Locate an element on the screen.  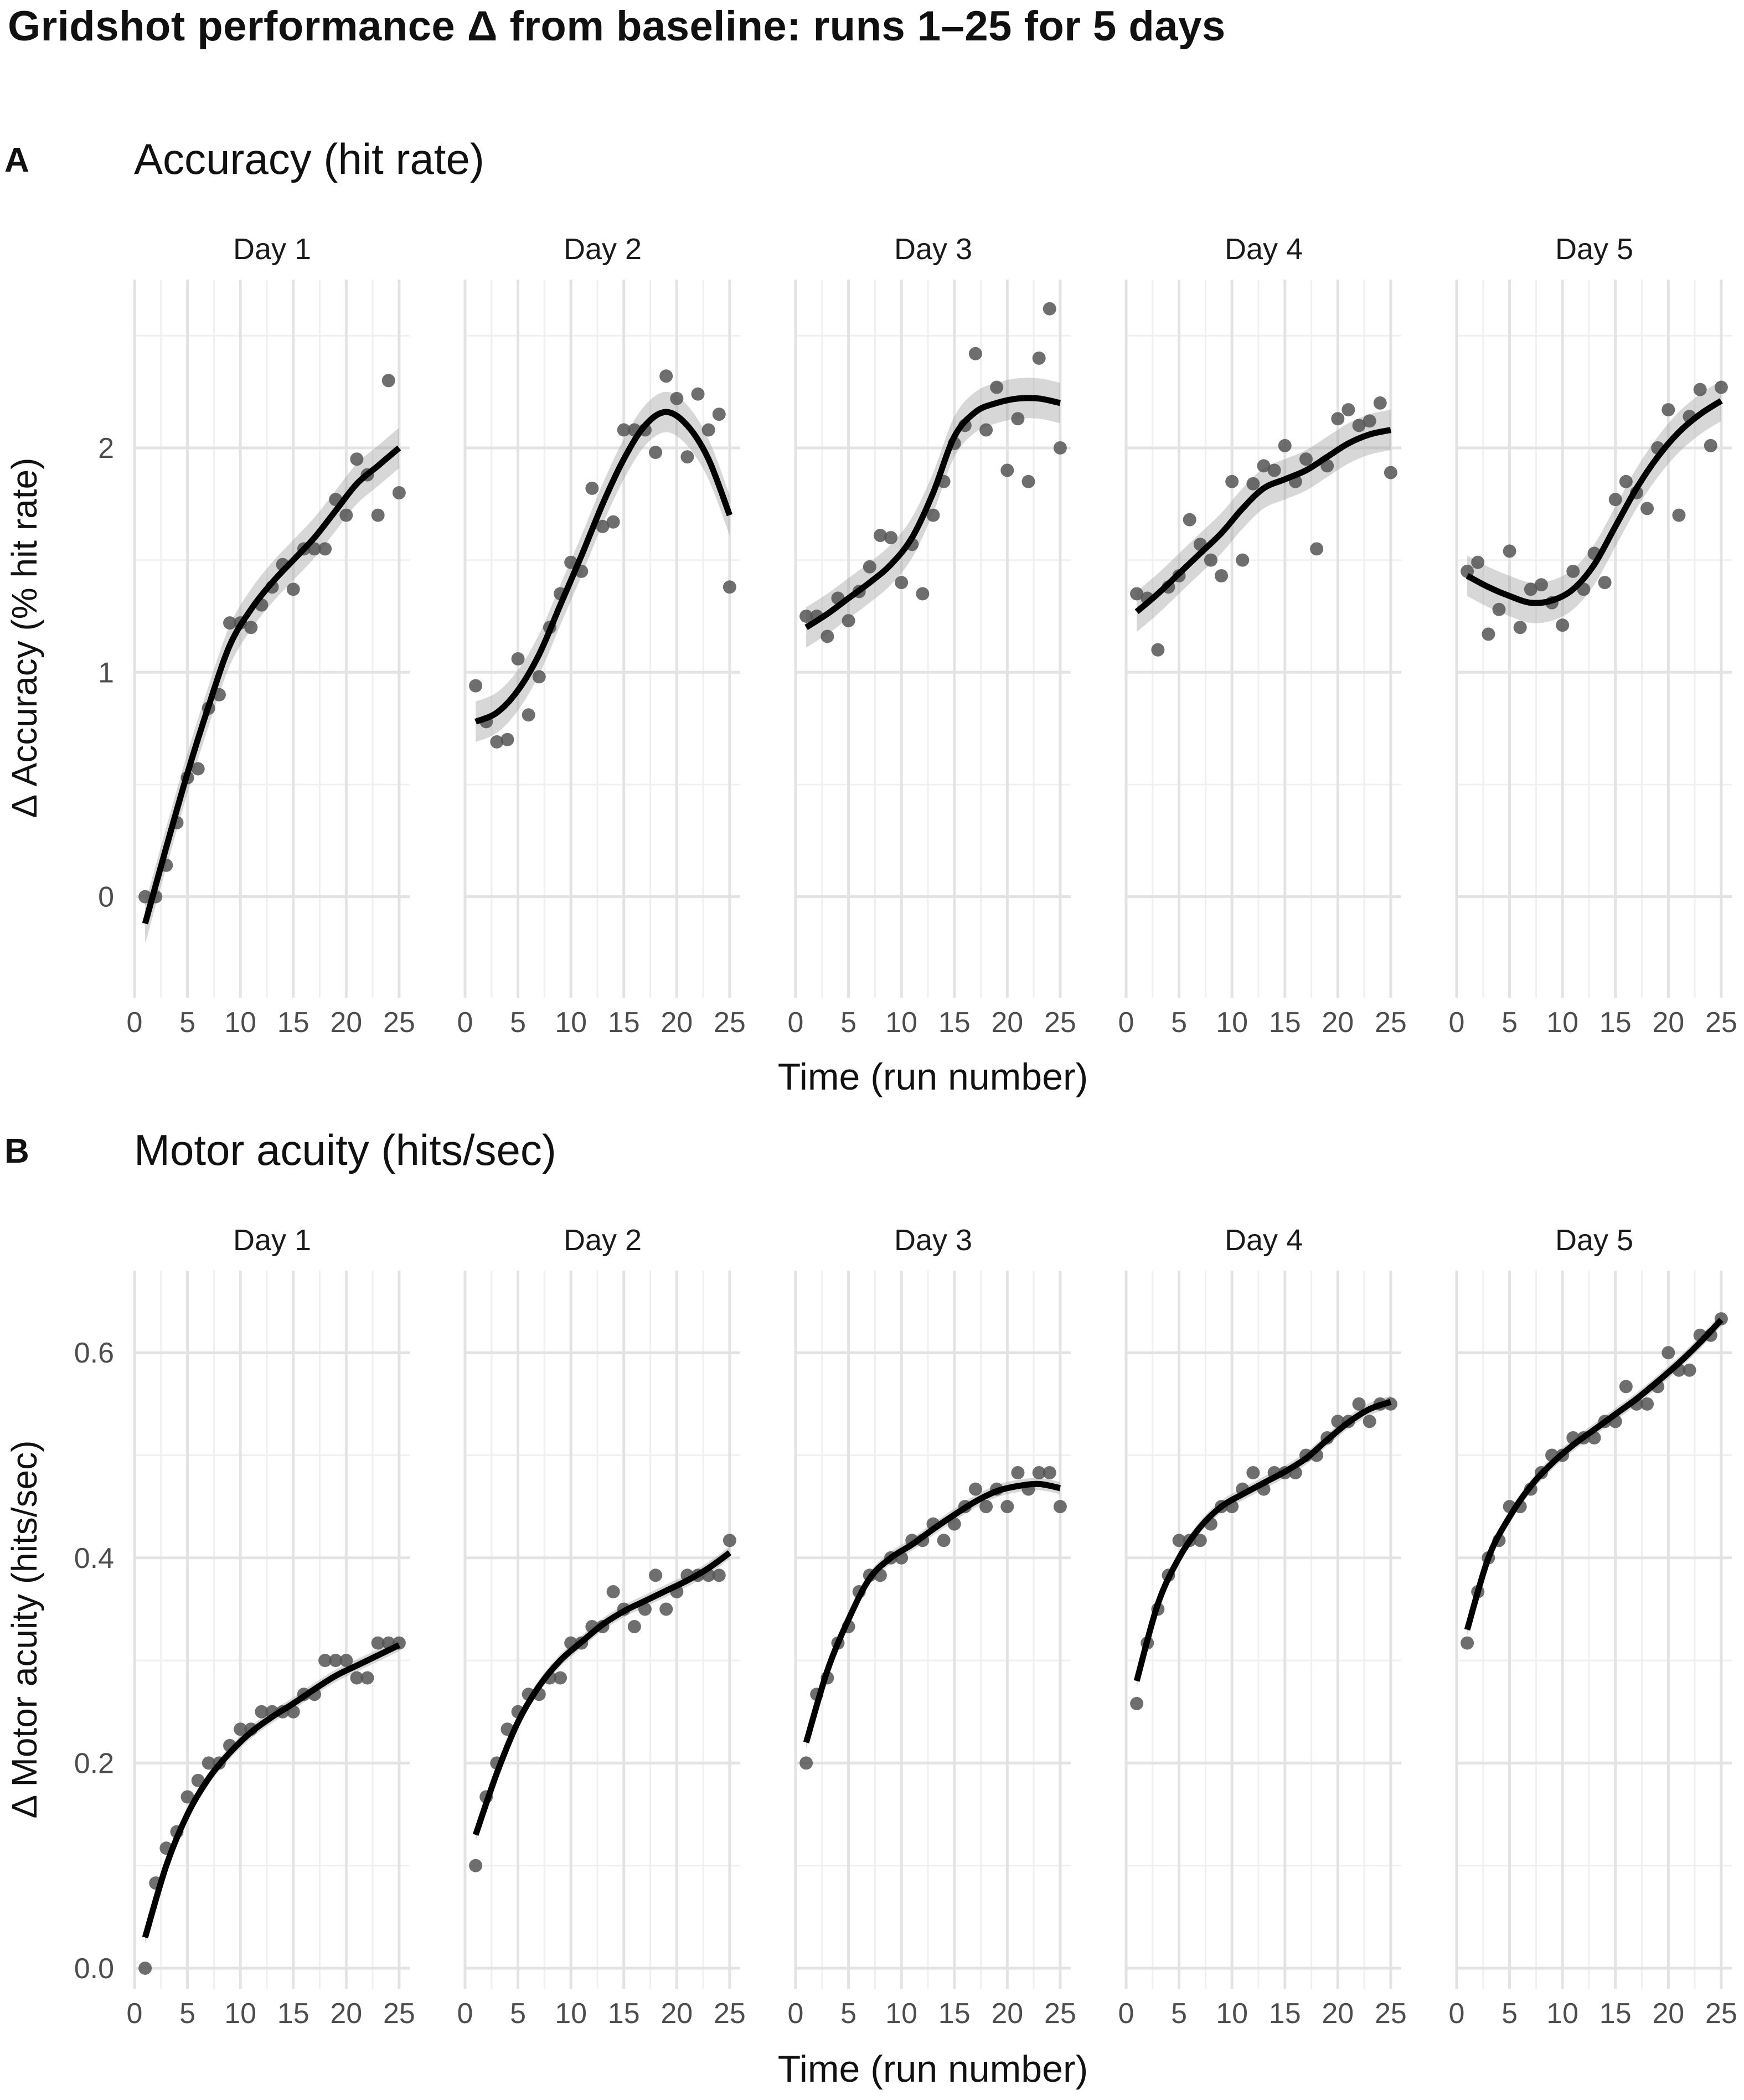
facet-1: Day 1 0 5 10 15 20 25 is located at coordinates (271, 636).